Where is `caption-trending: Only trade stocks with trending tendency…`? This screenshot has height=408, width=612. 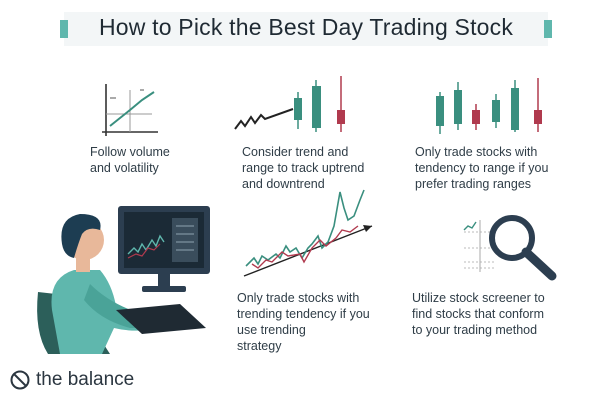
caption-trending: Only trade stocks with trending tendency… is located at coordinates (303, 322).